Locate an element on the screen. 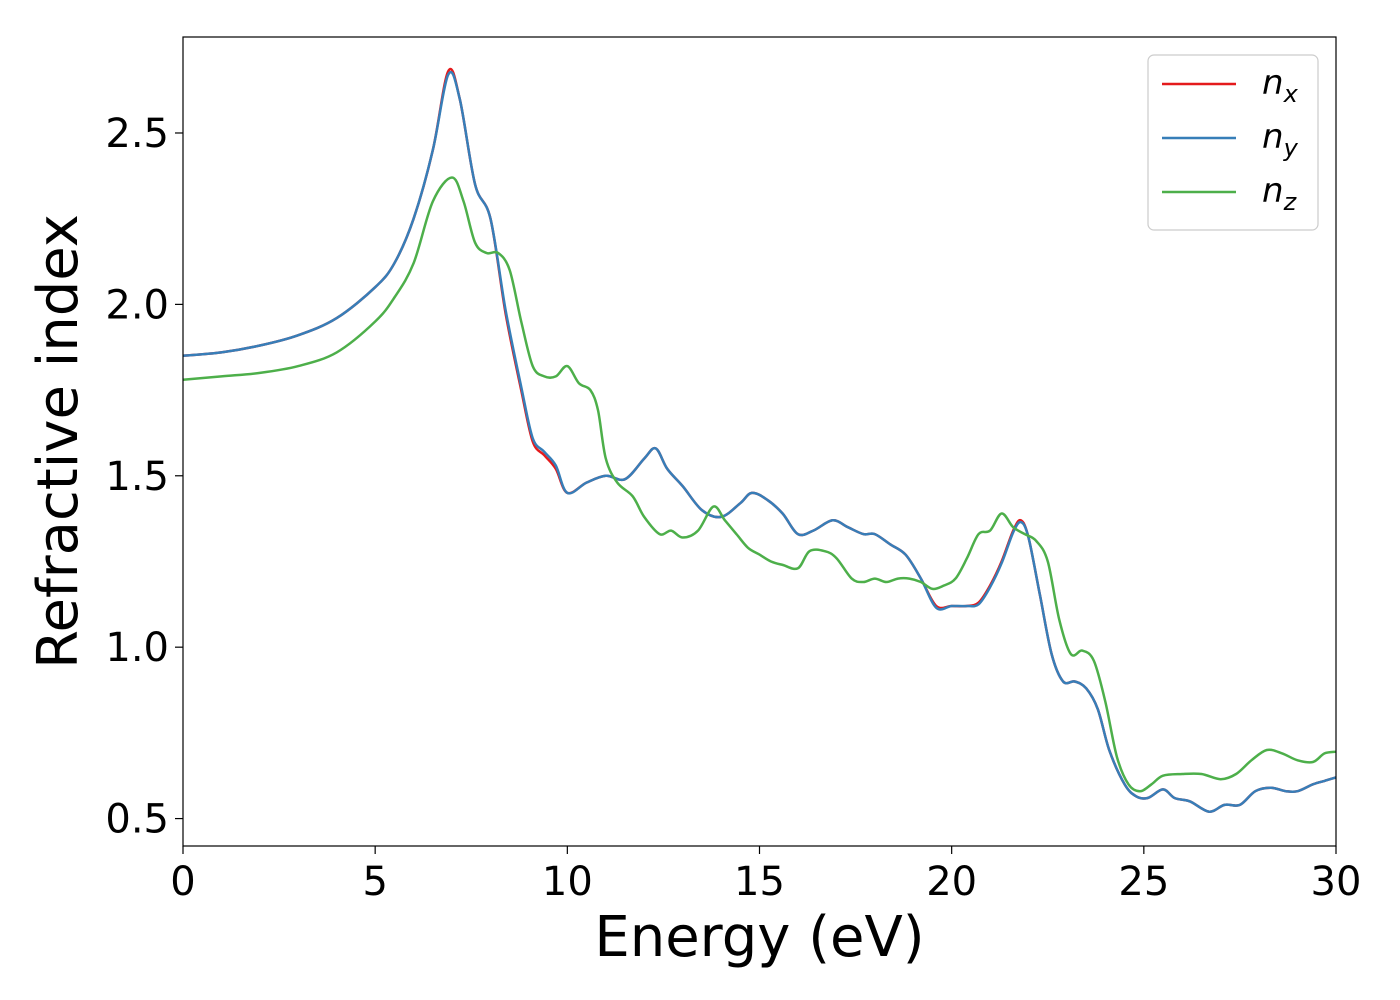  x-tick-label: 15 is located at coordinates (759, 882).